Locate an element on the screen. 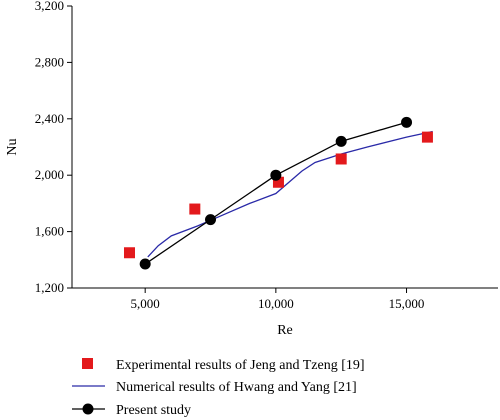  y-tick-label: 1,200 is located at coordinates (49, 287).